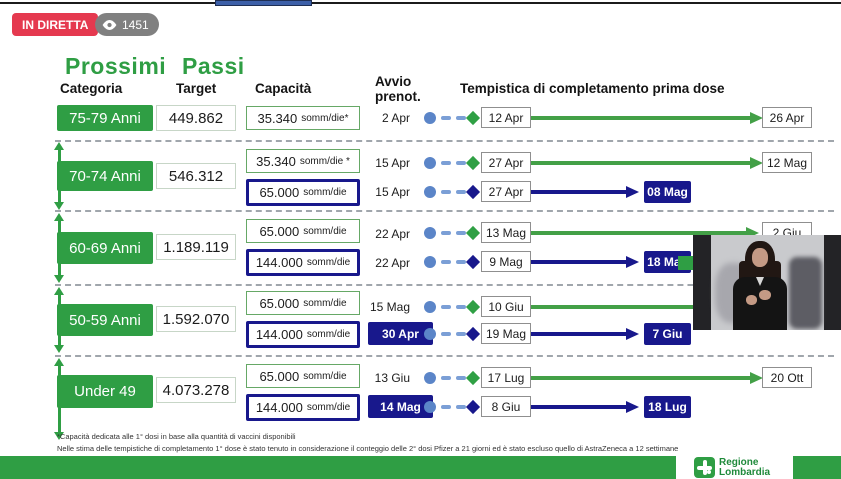  Describe the element at coordinates (400, 333) in the screenshot. I see `avvio-date-highlighted: 30 Apr` at that location.